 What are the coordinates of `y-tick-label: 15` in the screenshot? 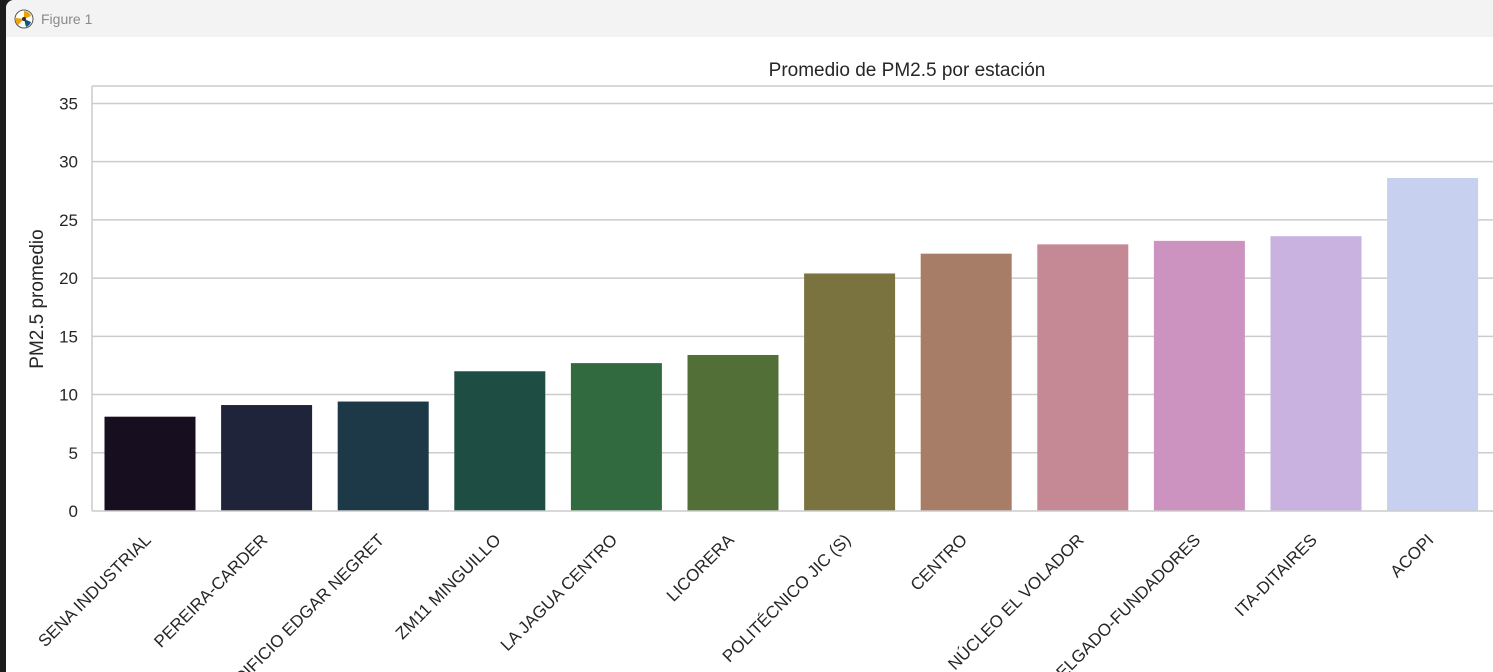 It's located at (68, 336).